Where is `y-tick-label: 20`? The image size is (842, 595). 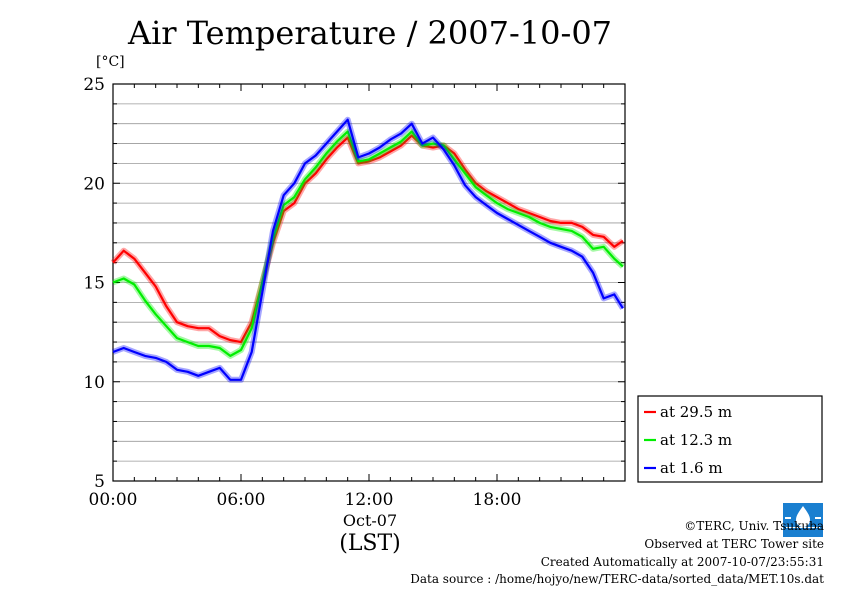 y-tick-label: 20 is located at coordinates (94, 184).